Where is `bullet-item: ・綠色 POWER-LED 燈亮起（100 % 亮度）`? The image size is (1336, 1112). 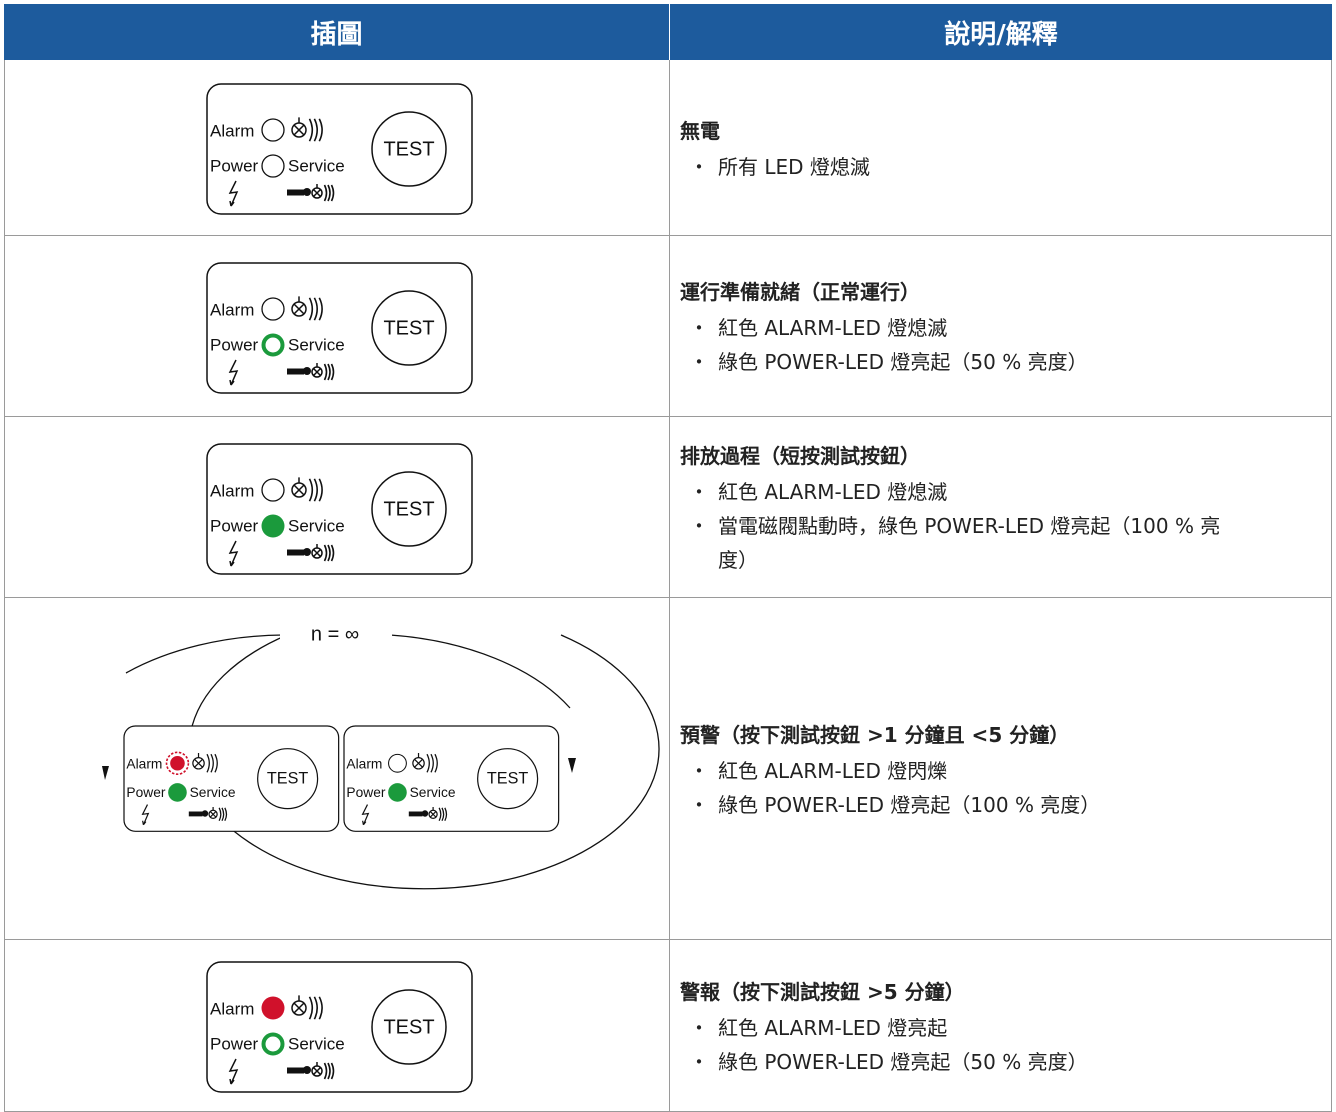
bullet-item: ・綠色 POWER-LED 燈亮起（100 % 亮度） is located at coordinates (1005, 805).